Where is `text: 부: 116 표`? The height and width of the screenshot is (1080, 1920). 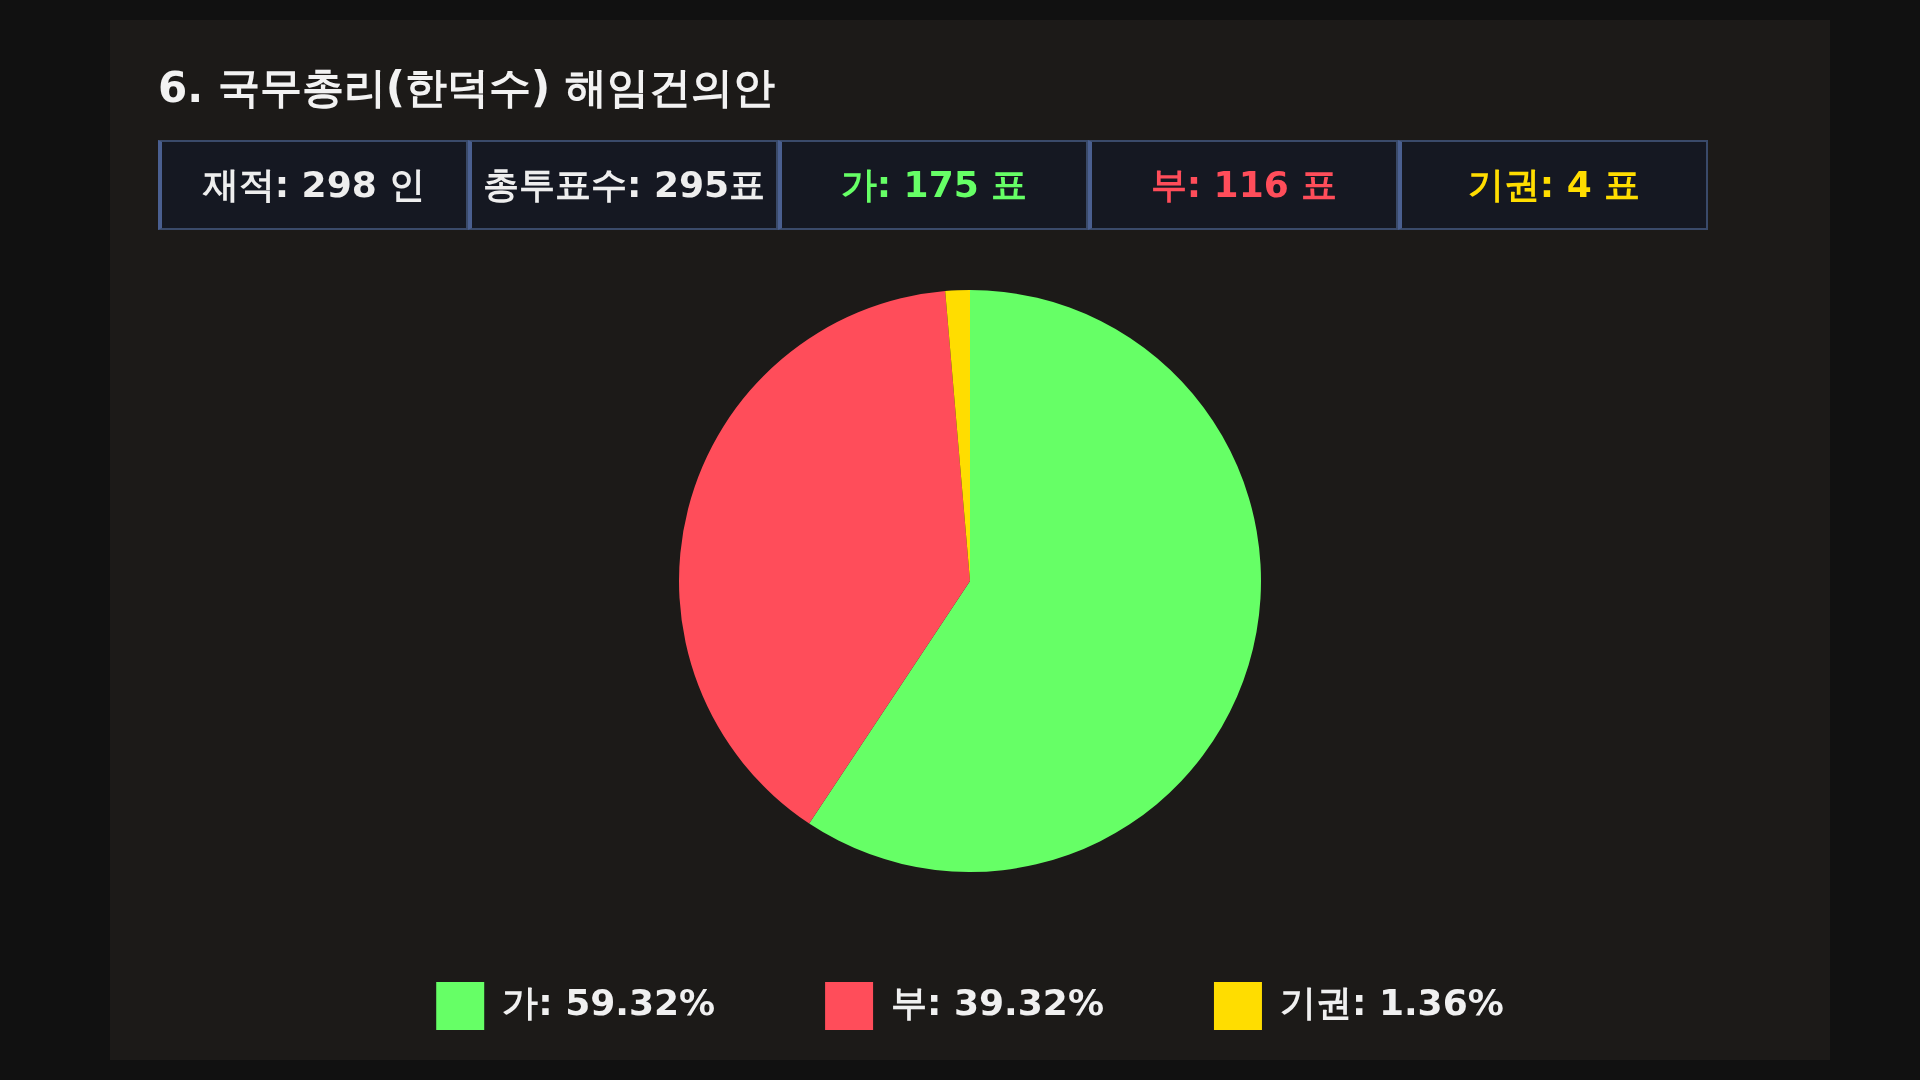 text: 부: 116 표 is located at coordinates (1243, 185).